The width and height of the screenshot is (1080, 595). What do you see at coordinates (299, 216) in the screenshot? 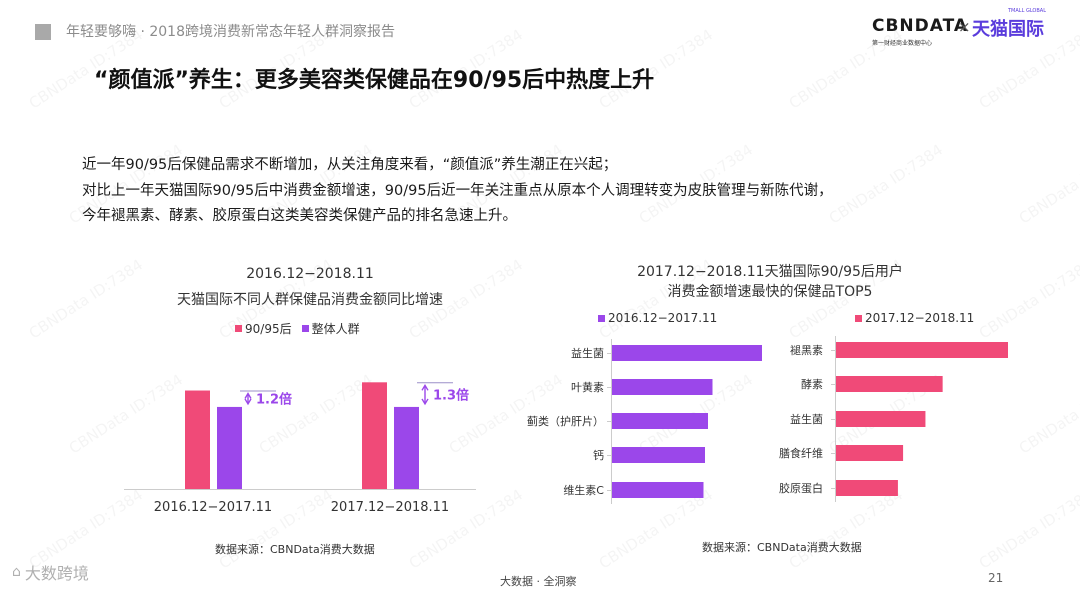
I see `intro-line-3: 今年褪黑素、酵素、胶原蛋白这类美容类保健产品的排名急速上升。` at bounding box center [299, 216].